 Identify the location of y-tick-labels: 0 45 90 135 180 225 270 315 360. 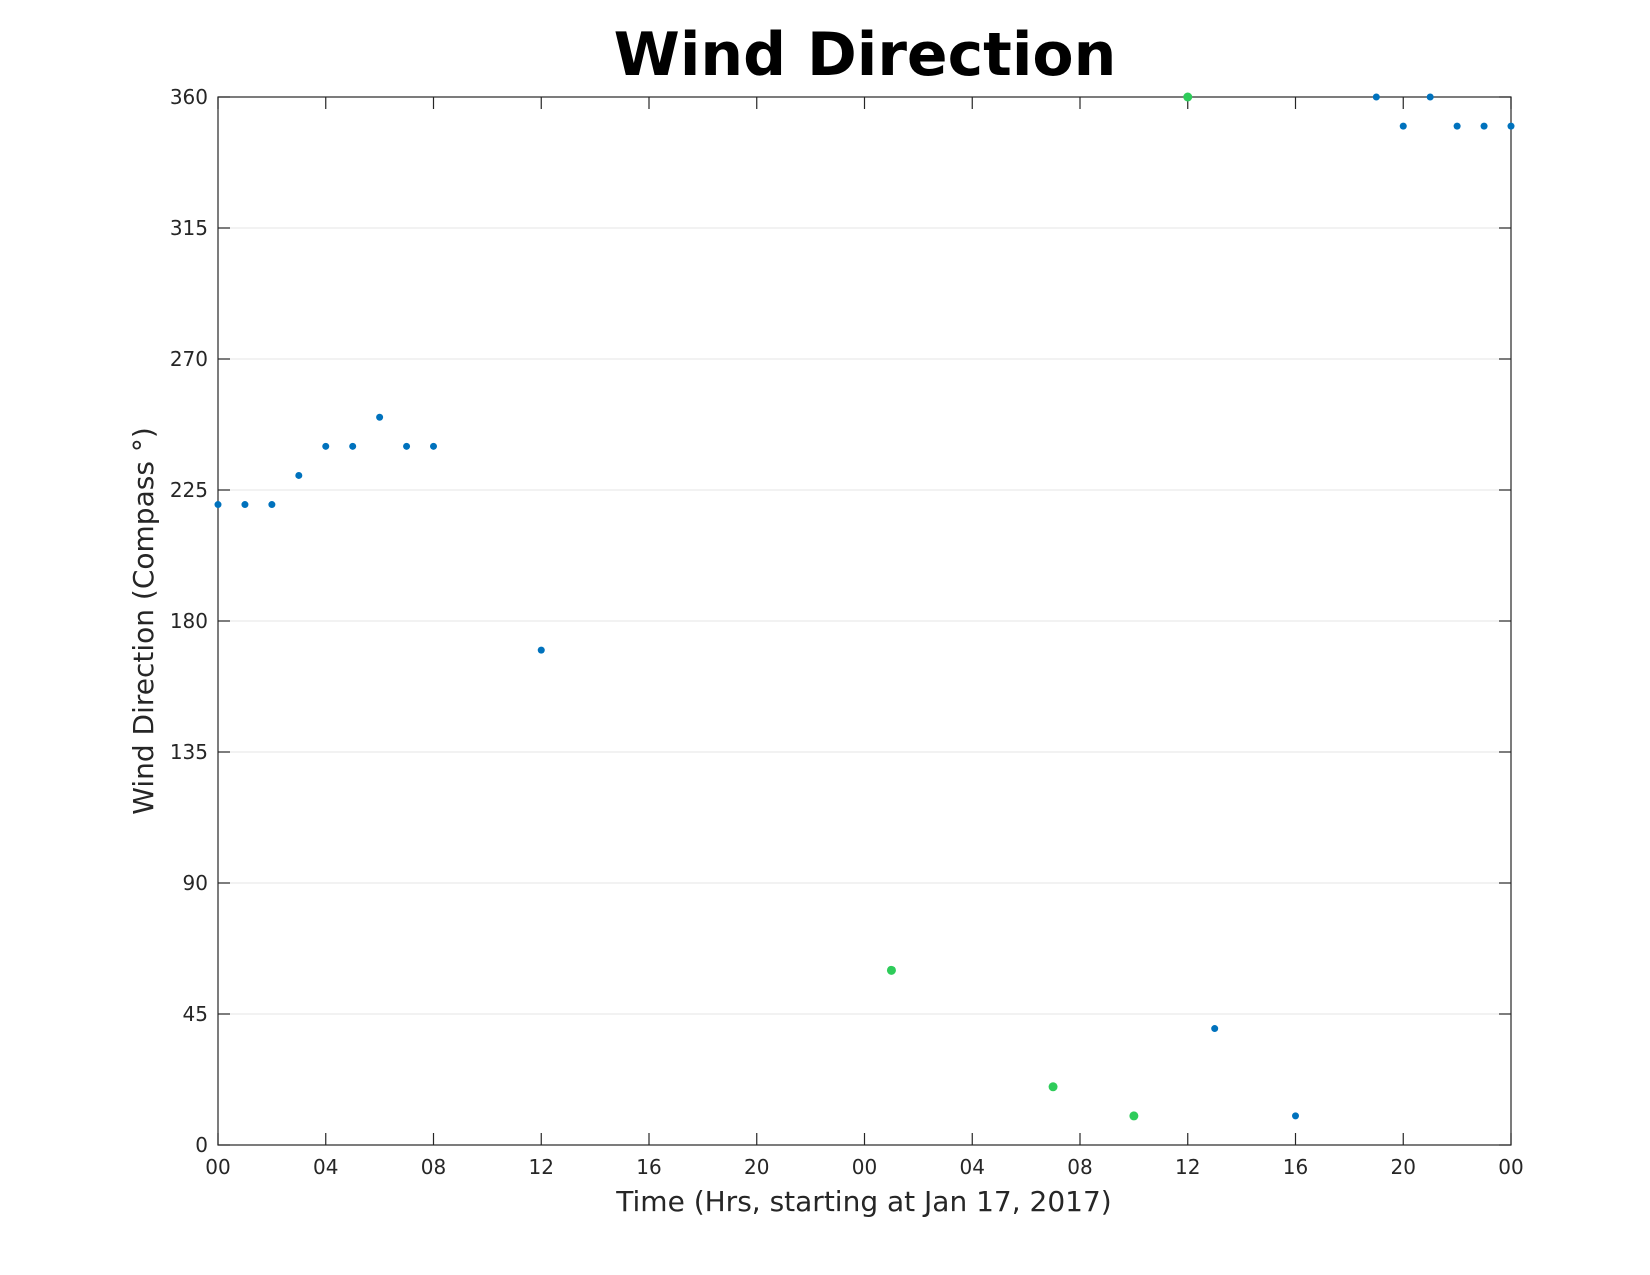
(189, 621).